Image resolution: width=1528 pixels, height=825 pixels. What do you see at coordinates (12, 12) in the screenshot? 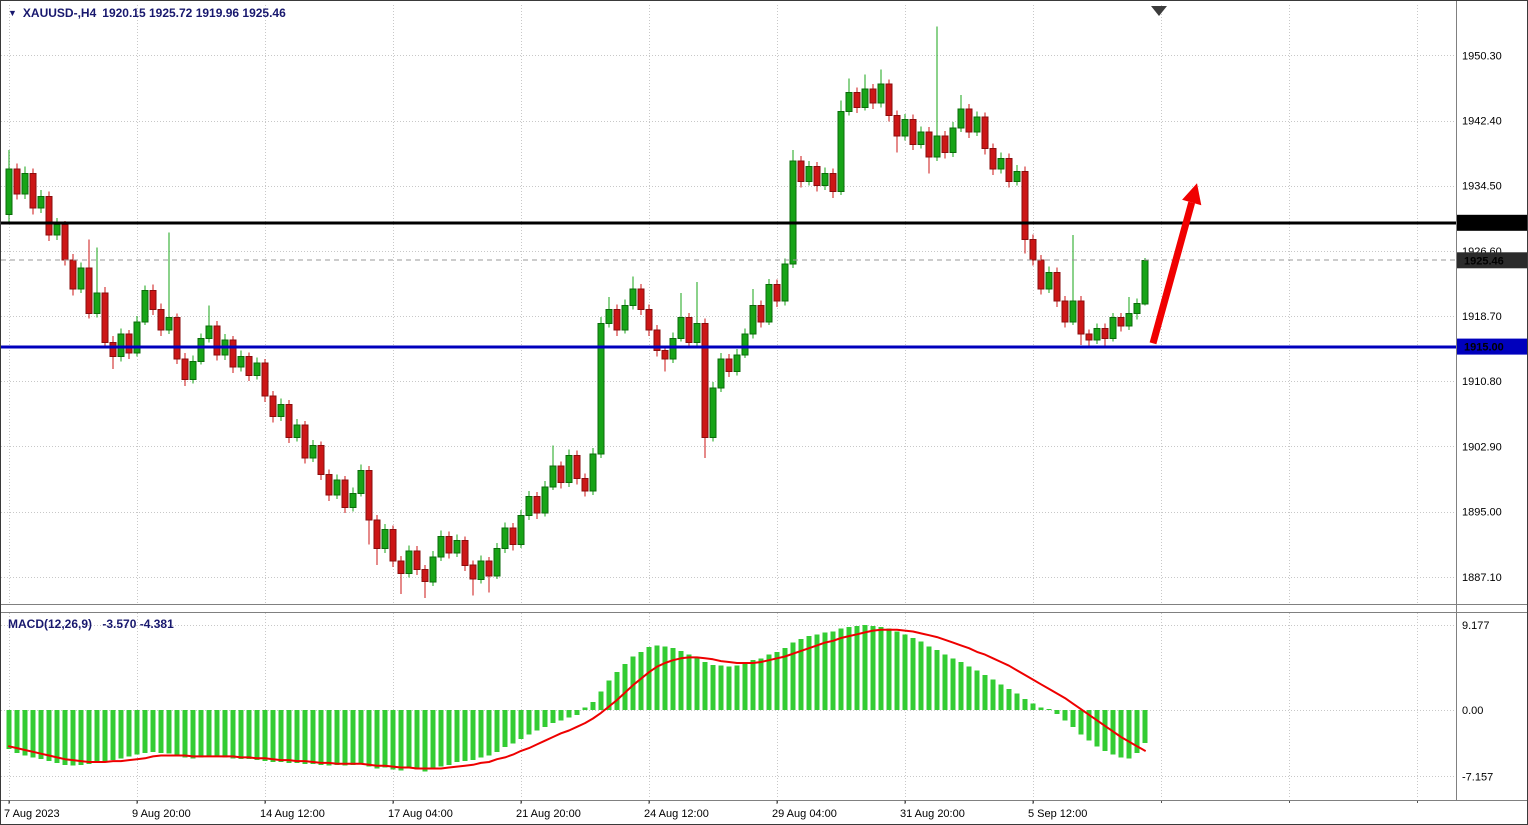
I see `symbol-marker-icon: ▼` at bounding box center [12, 12].